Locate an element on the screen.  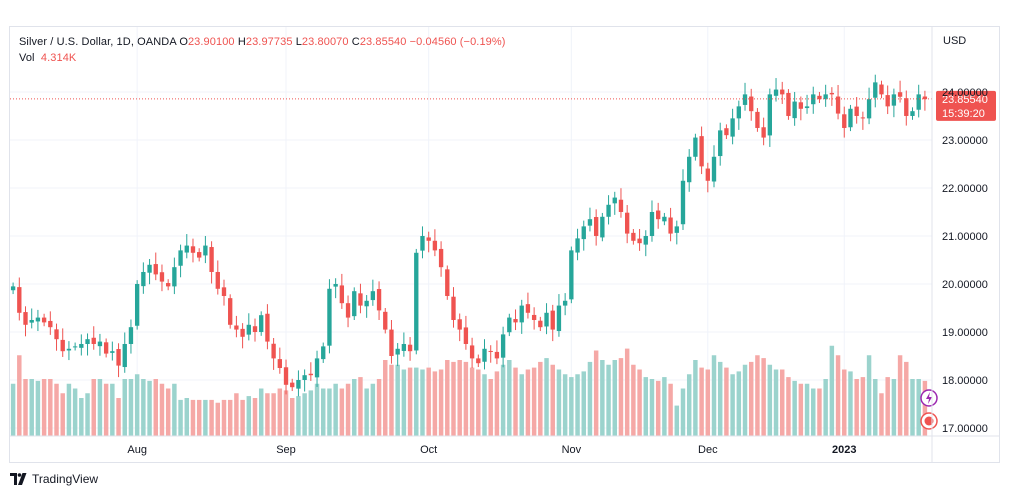
bar-countdown: 15:39:20 is located at coordinates (963, 114).